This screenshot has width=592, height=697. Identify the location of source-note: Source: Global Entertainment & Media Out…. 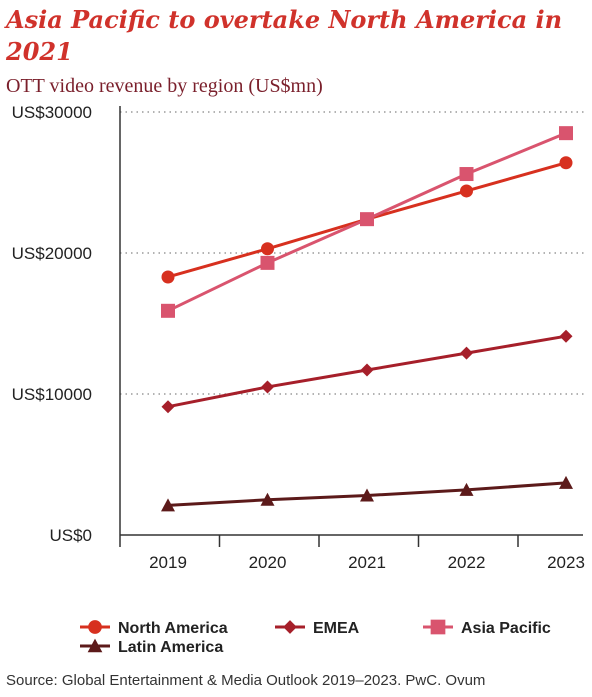
(246, 680).